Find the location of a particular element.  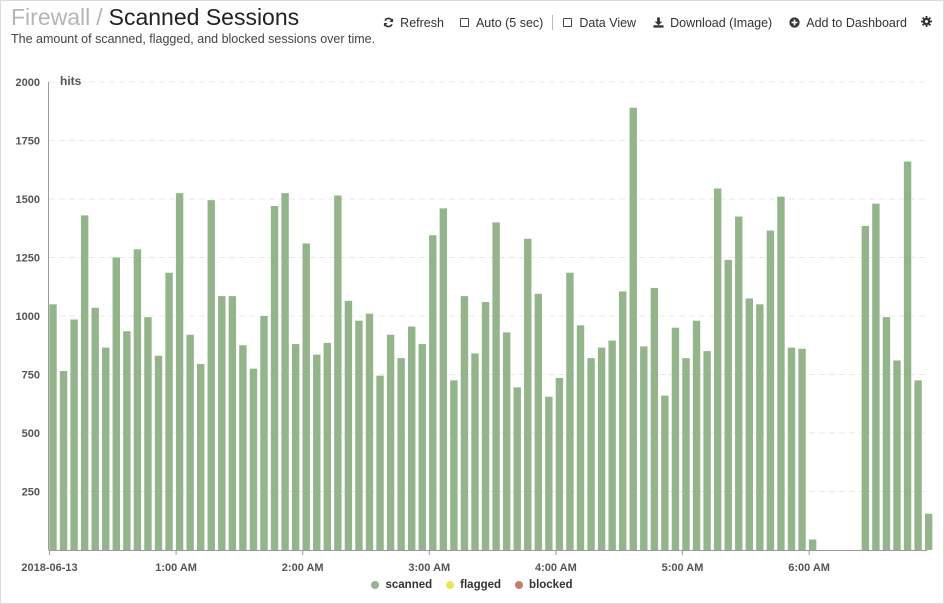

plus-circle-icon is located at coordinates (794, 22).